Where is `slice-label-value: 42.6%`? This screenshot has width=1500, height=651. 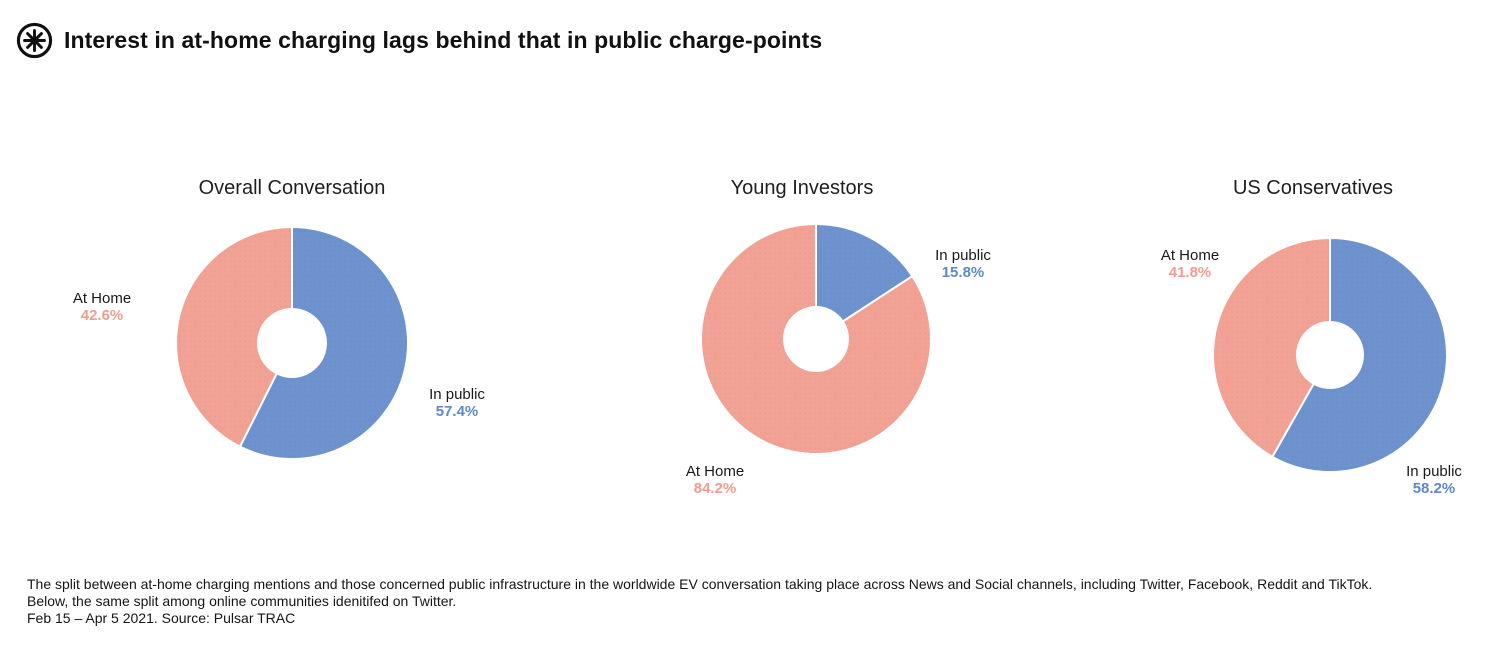 slice-label-value: 42.6% is located at coordinates (102, 315).